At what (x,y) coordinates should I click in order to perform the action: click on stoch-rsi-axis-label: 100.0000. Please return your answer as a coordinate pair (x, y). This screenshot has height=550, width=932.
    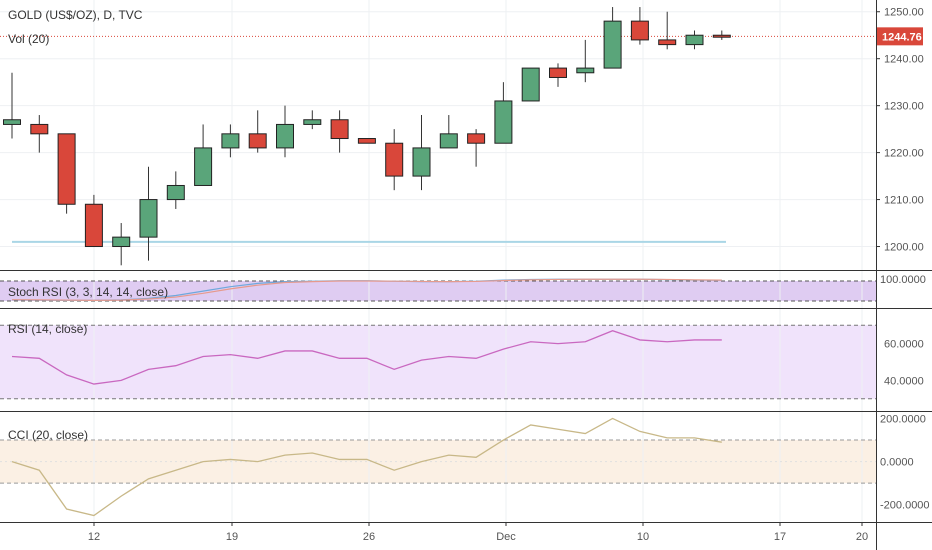
    Looking at the image, I should click on (903, 280).